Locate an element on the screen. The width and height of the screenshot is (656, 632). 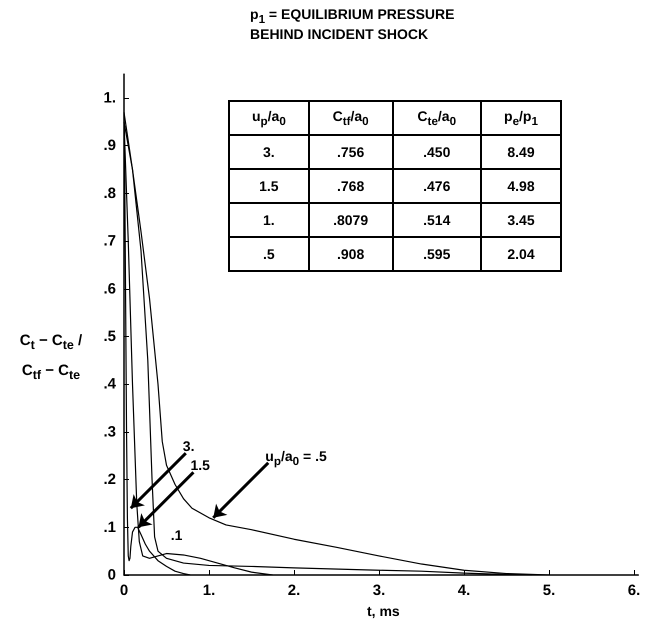
x-tick-label: 1. is located at coordinates (209, 590).